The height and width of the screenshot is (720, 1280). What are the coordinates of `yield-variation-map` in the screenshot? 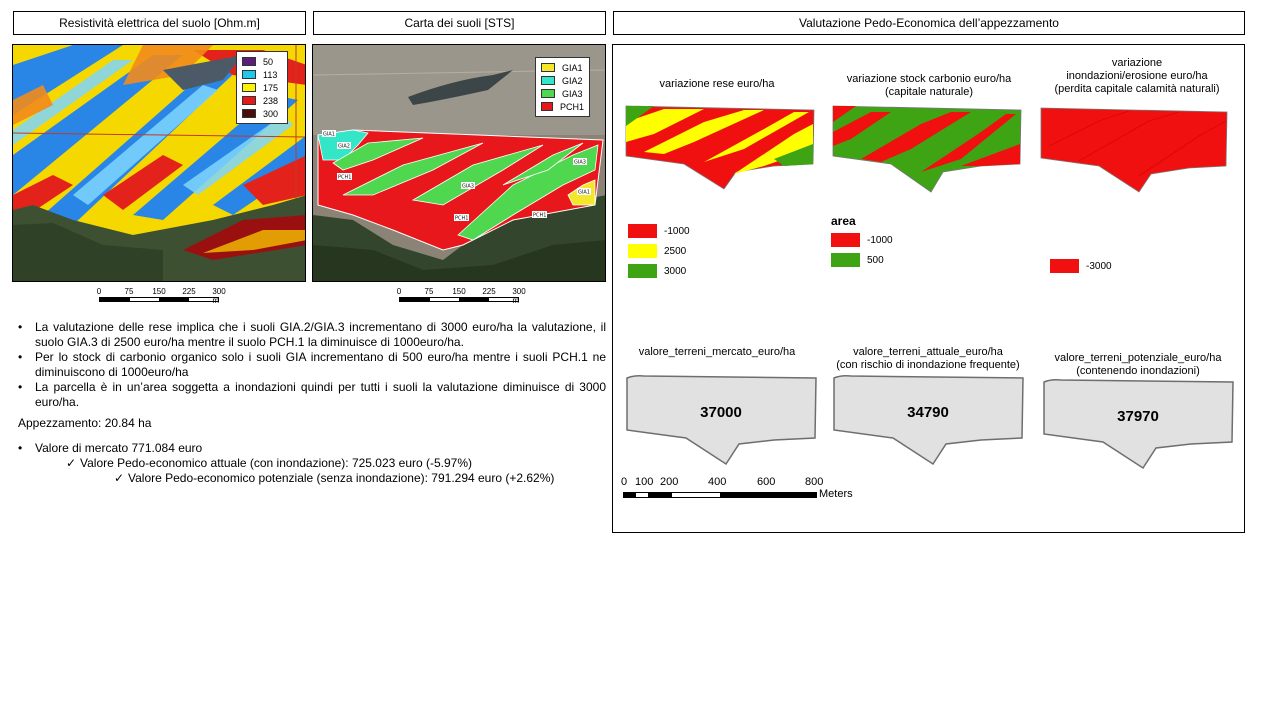 It's located at (720, 147).